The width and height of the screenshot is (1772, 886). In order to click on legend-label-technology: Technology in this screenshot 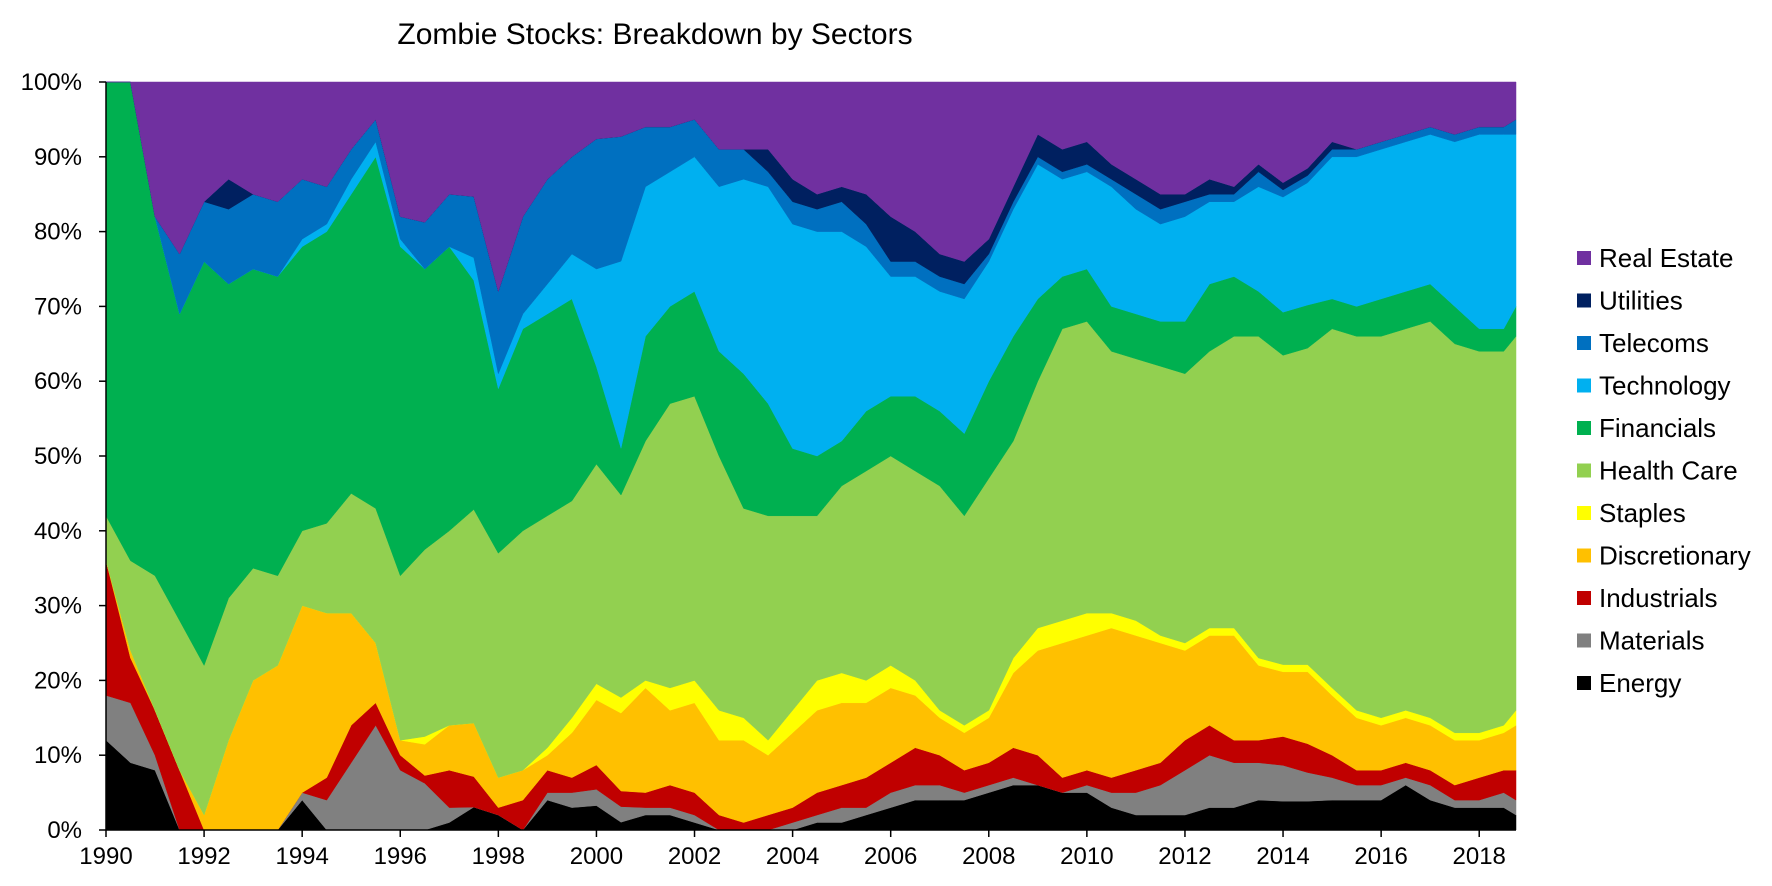, I will do `click(1665, 386)`.